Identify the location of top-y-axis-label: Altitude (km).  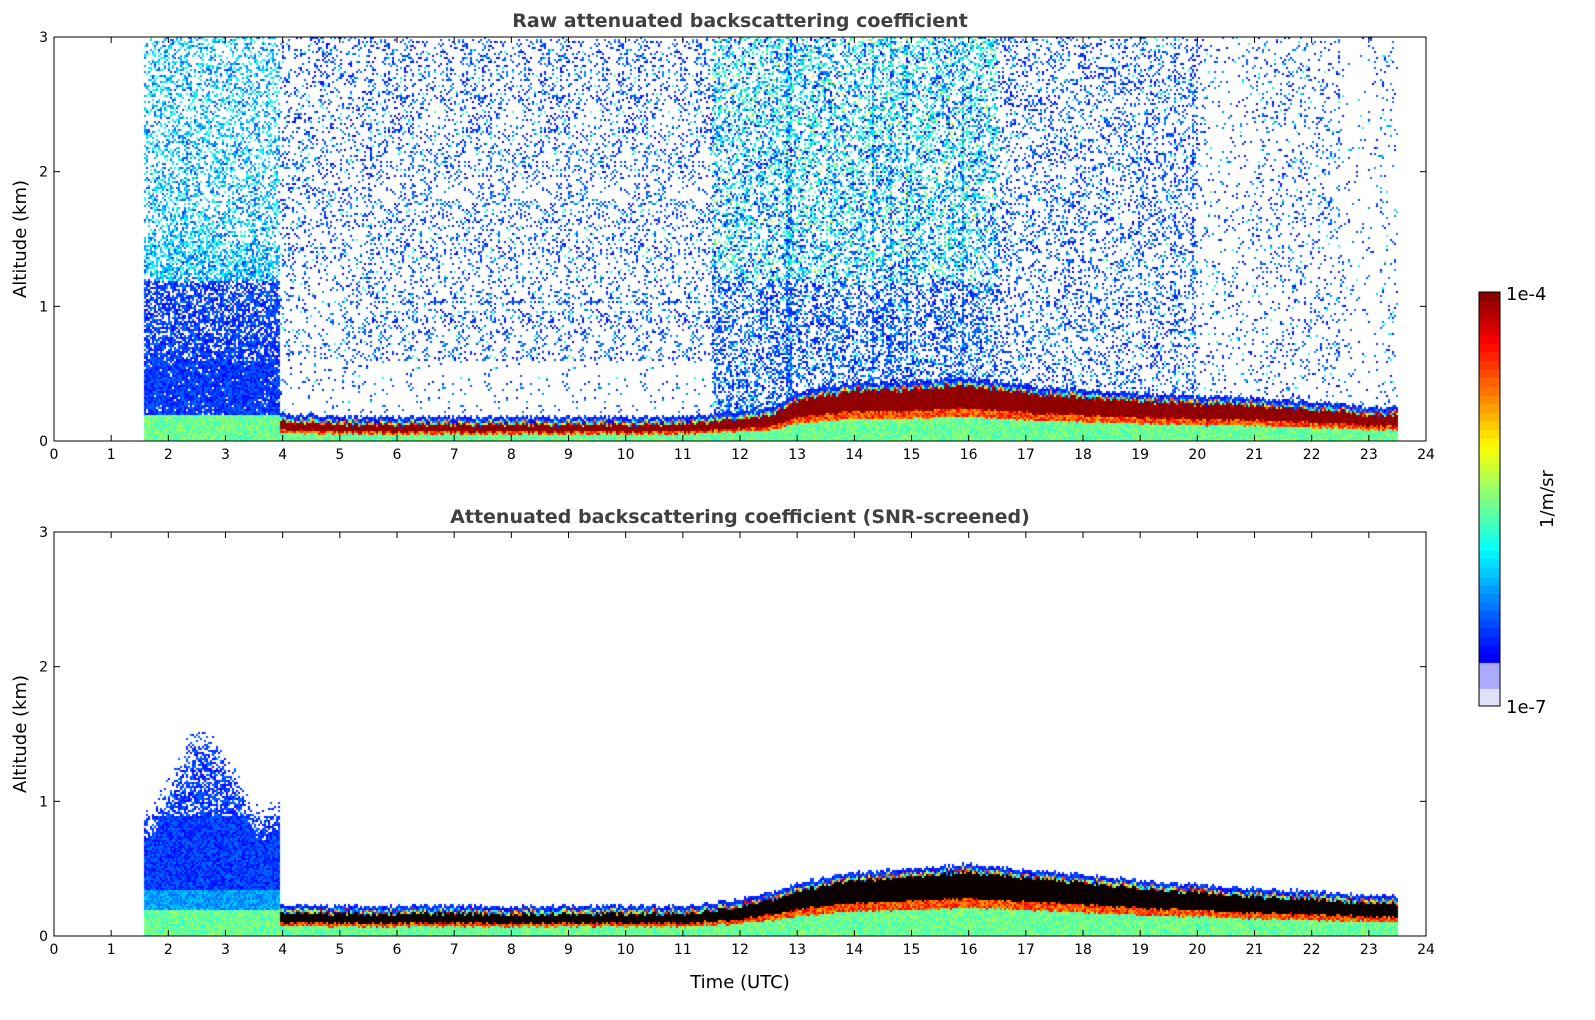
(20, 239).